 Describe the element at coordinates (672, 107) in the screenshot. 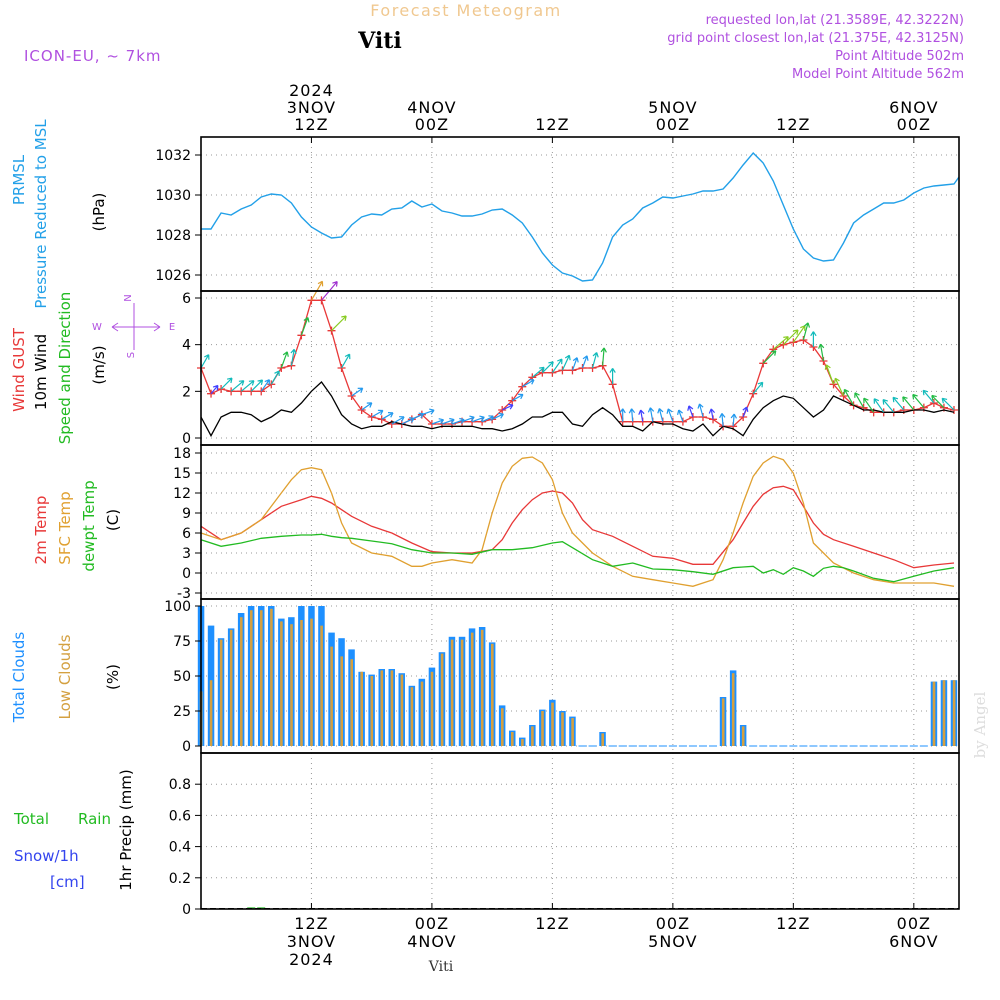

I see `top-time-label: 5NOV` at that location.